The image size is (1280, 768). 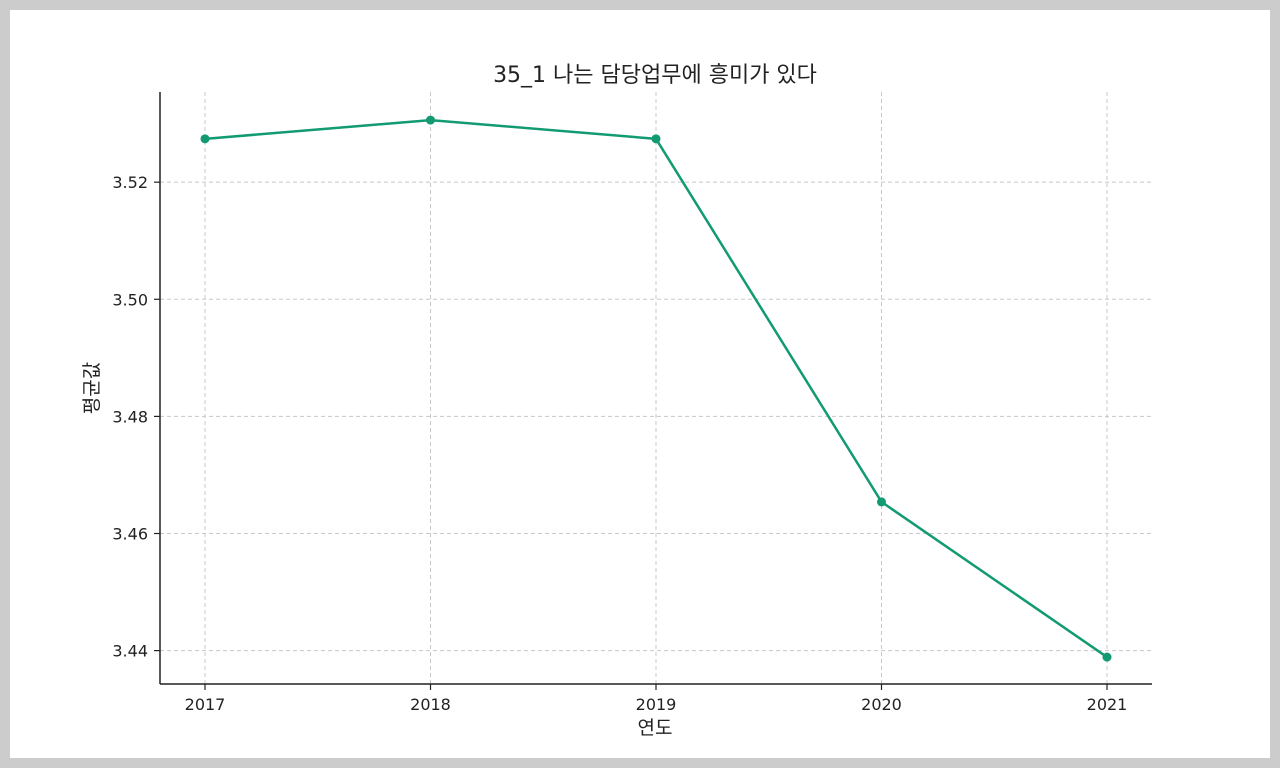 I want to click on x-tick-label: 2017, so click(x=205, y=704).